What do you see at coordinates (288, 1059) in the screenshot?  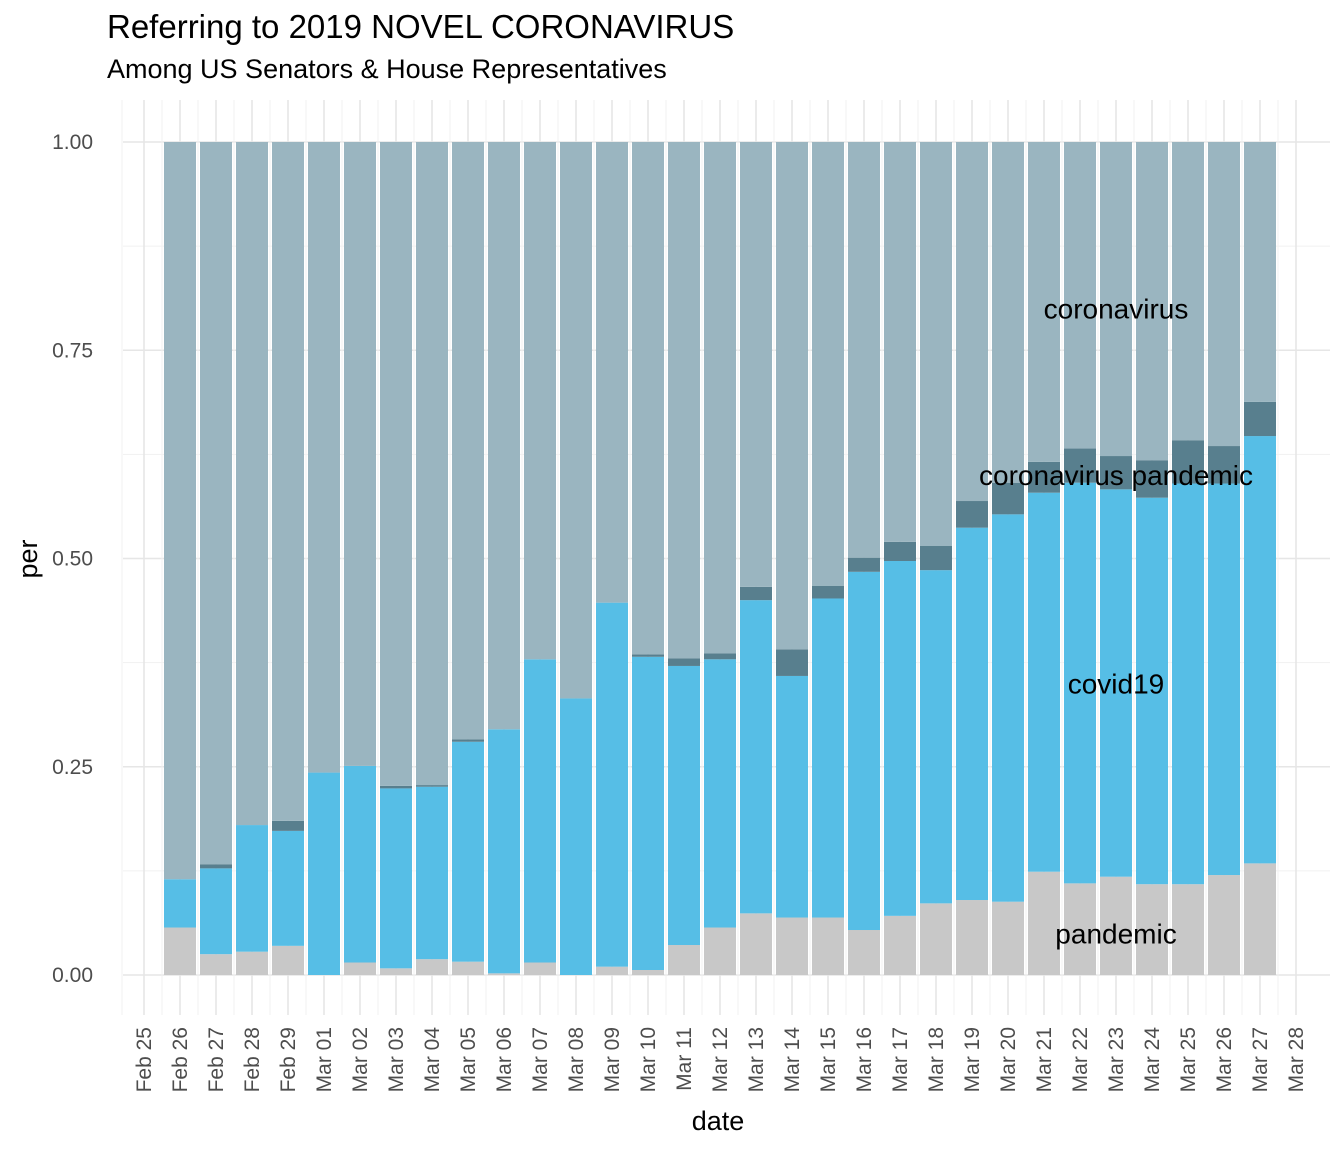 I see `x-tick-label: Feb 29` at bounding box center [288, 1059].